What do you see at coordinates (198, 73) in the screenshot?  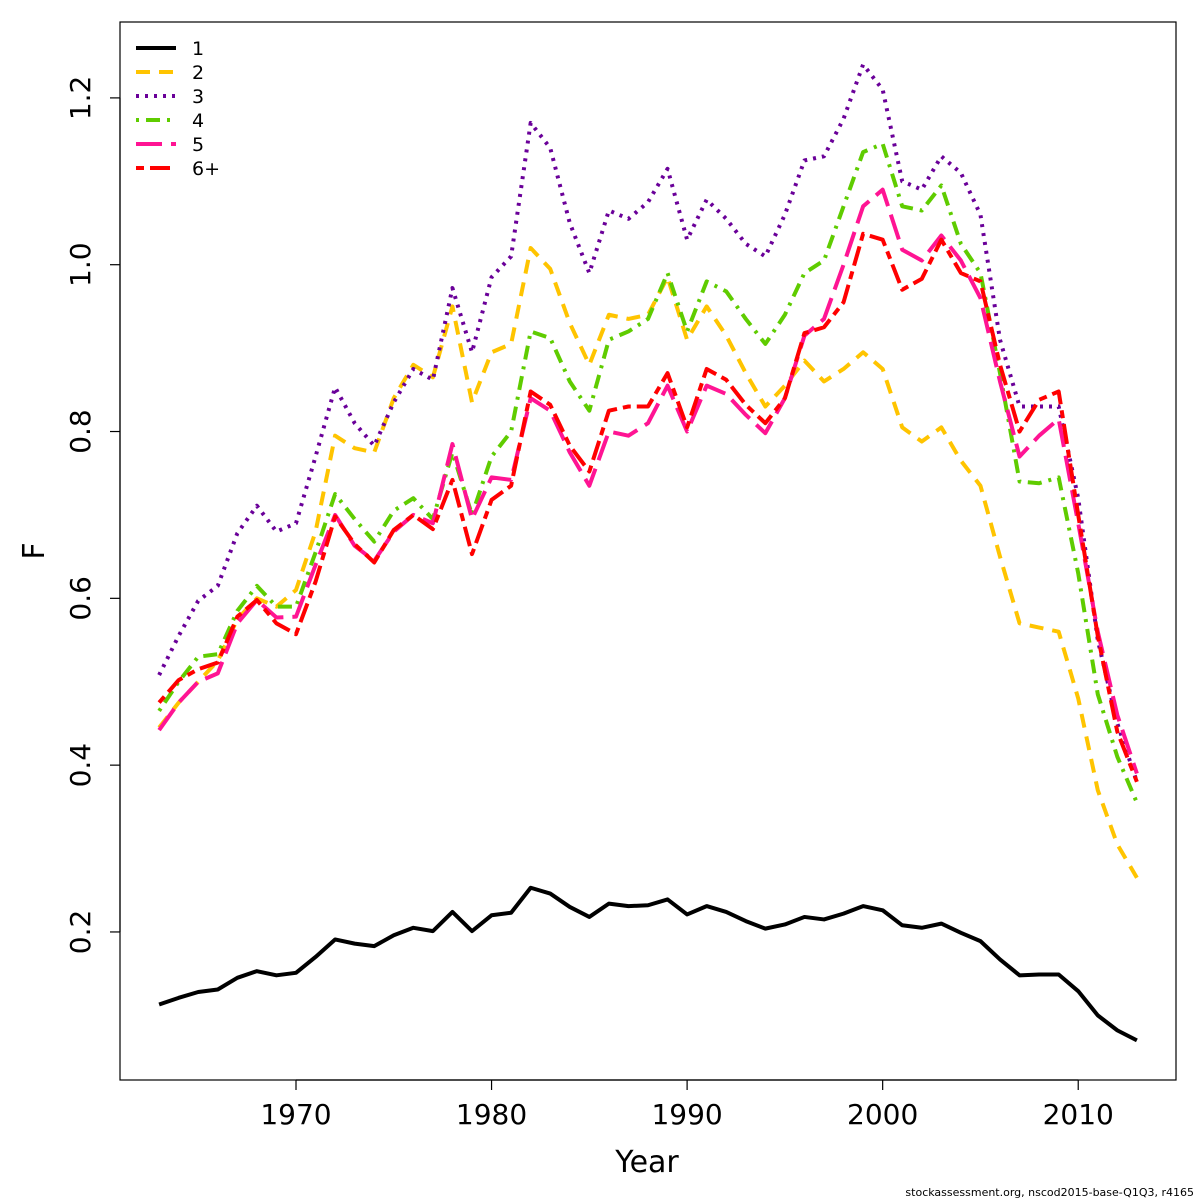 I see `legend-label: 2` at bounding box center [198, 73].